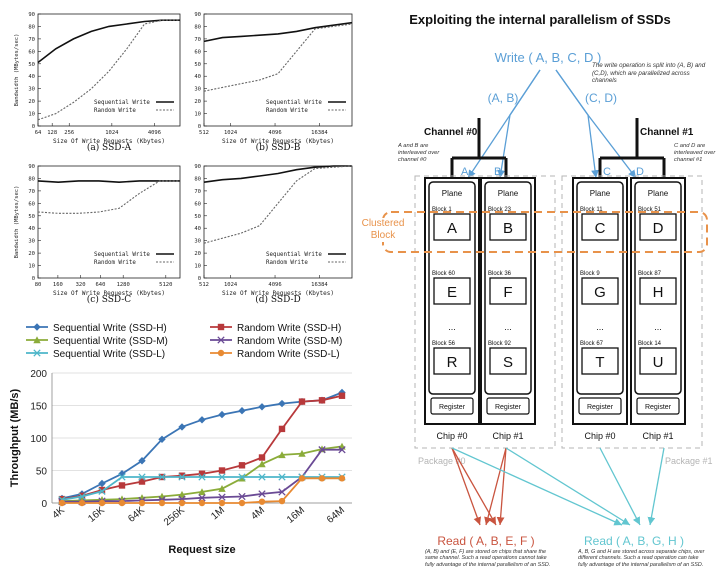  I want to click on legend-label: Random Write (SSD-H), so click(289, 328).